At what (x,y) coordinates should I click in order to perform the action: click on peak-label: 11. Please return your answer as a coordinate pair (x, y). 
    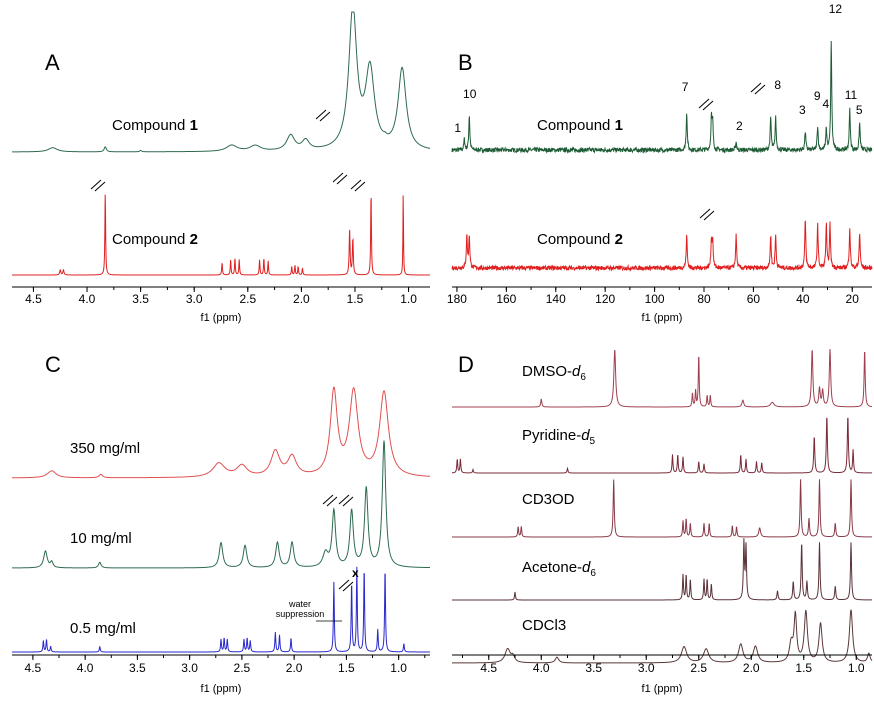
    Looking at the image, I should click on (851, 95).